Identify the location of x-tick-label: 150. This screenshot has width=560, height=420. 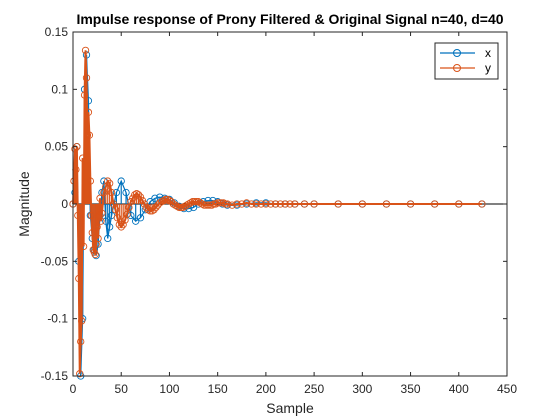
(218, 389).